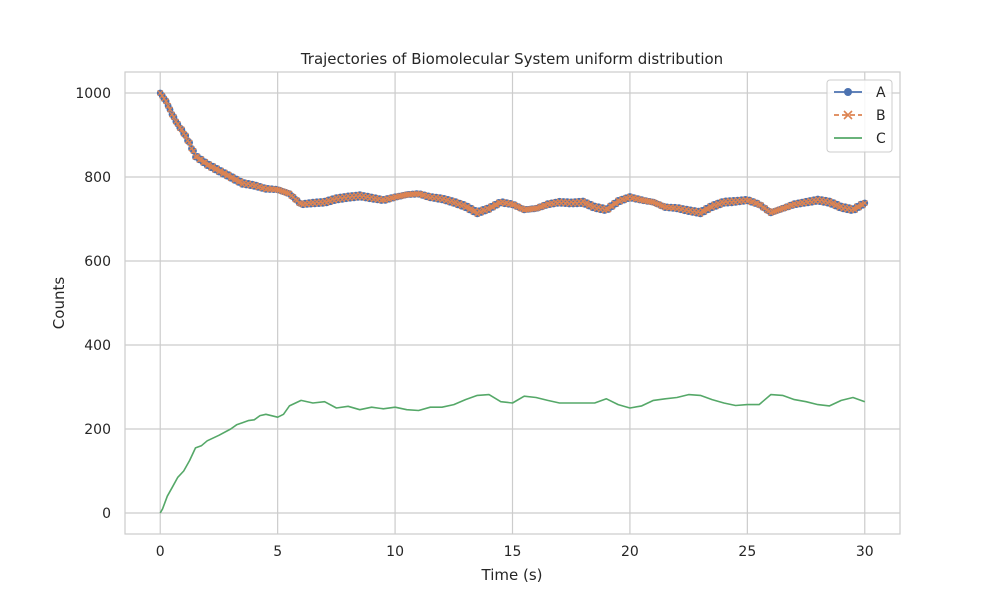 The width and height of the screenshot is (1000, 600). What do you see at coordinates (881, 93) in the screenshot?
I see `legend-label: A` at bounding box center [881, 93].